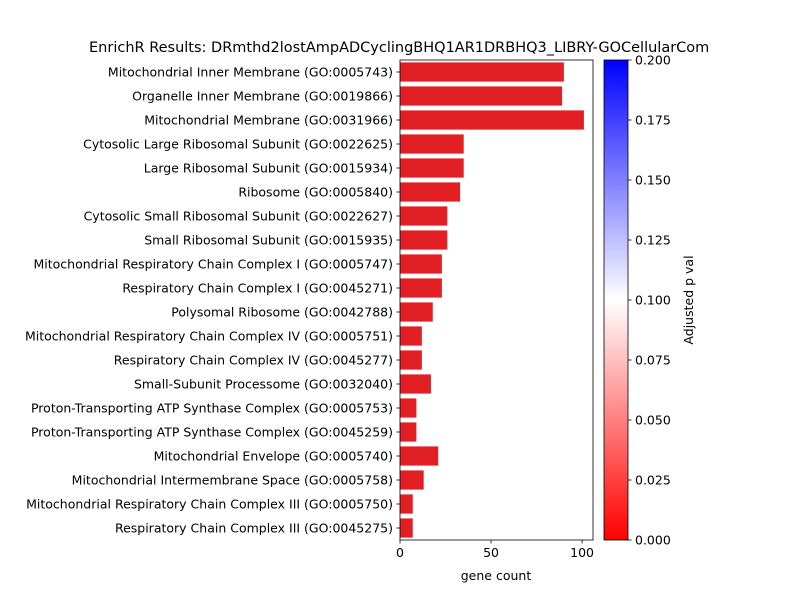 The image size is (800, 600). I want to click on colorbar-tick-label: 0.100, so click(653, 300).